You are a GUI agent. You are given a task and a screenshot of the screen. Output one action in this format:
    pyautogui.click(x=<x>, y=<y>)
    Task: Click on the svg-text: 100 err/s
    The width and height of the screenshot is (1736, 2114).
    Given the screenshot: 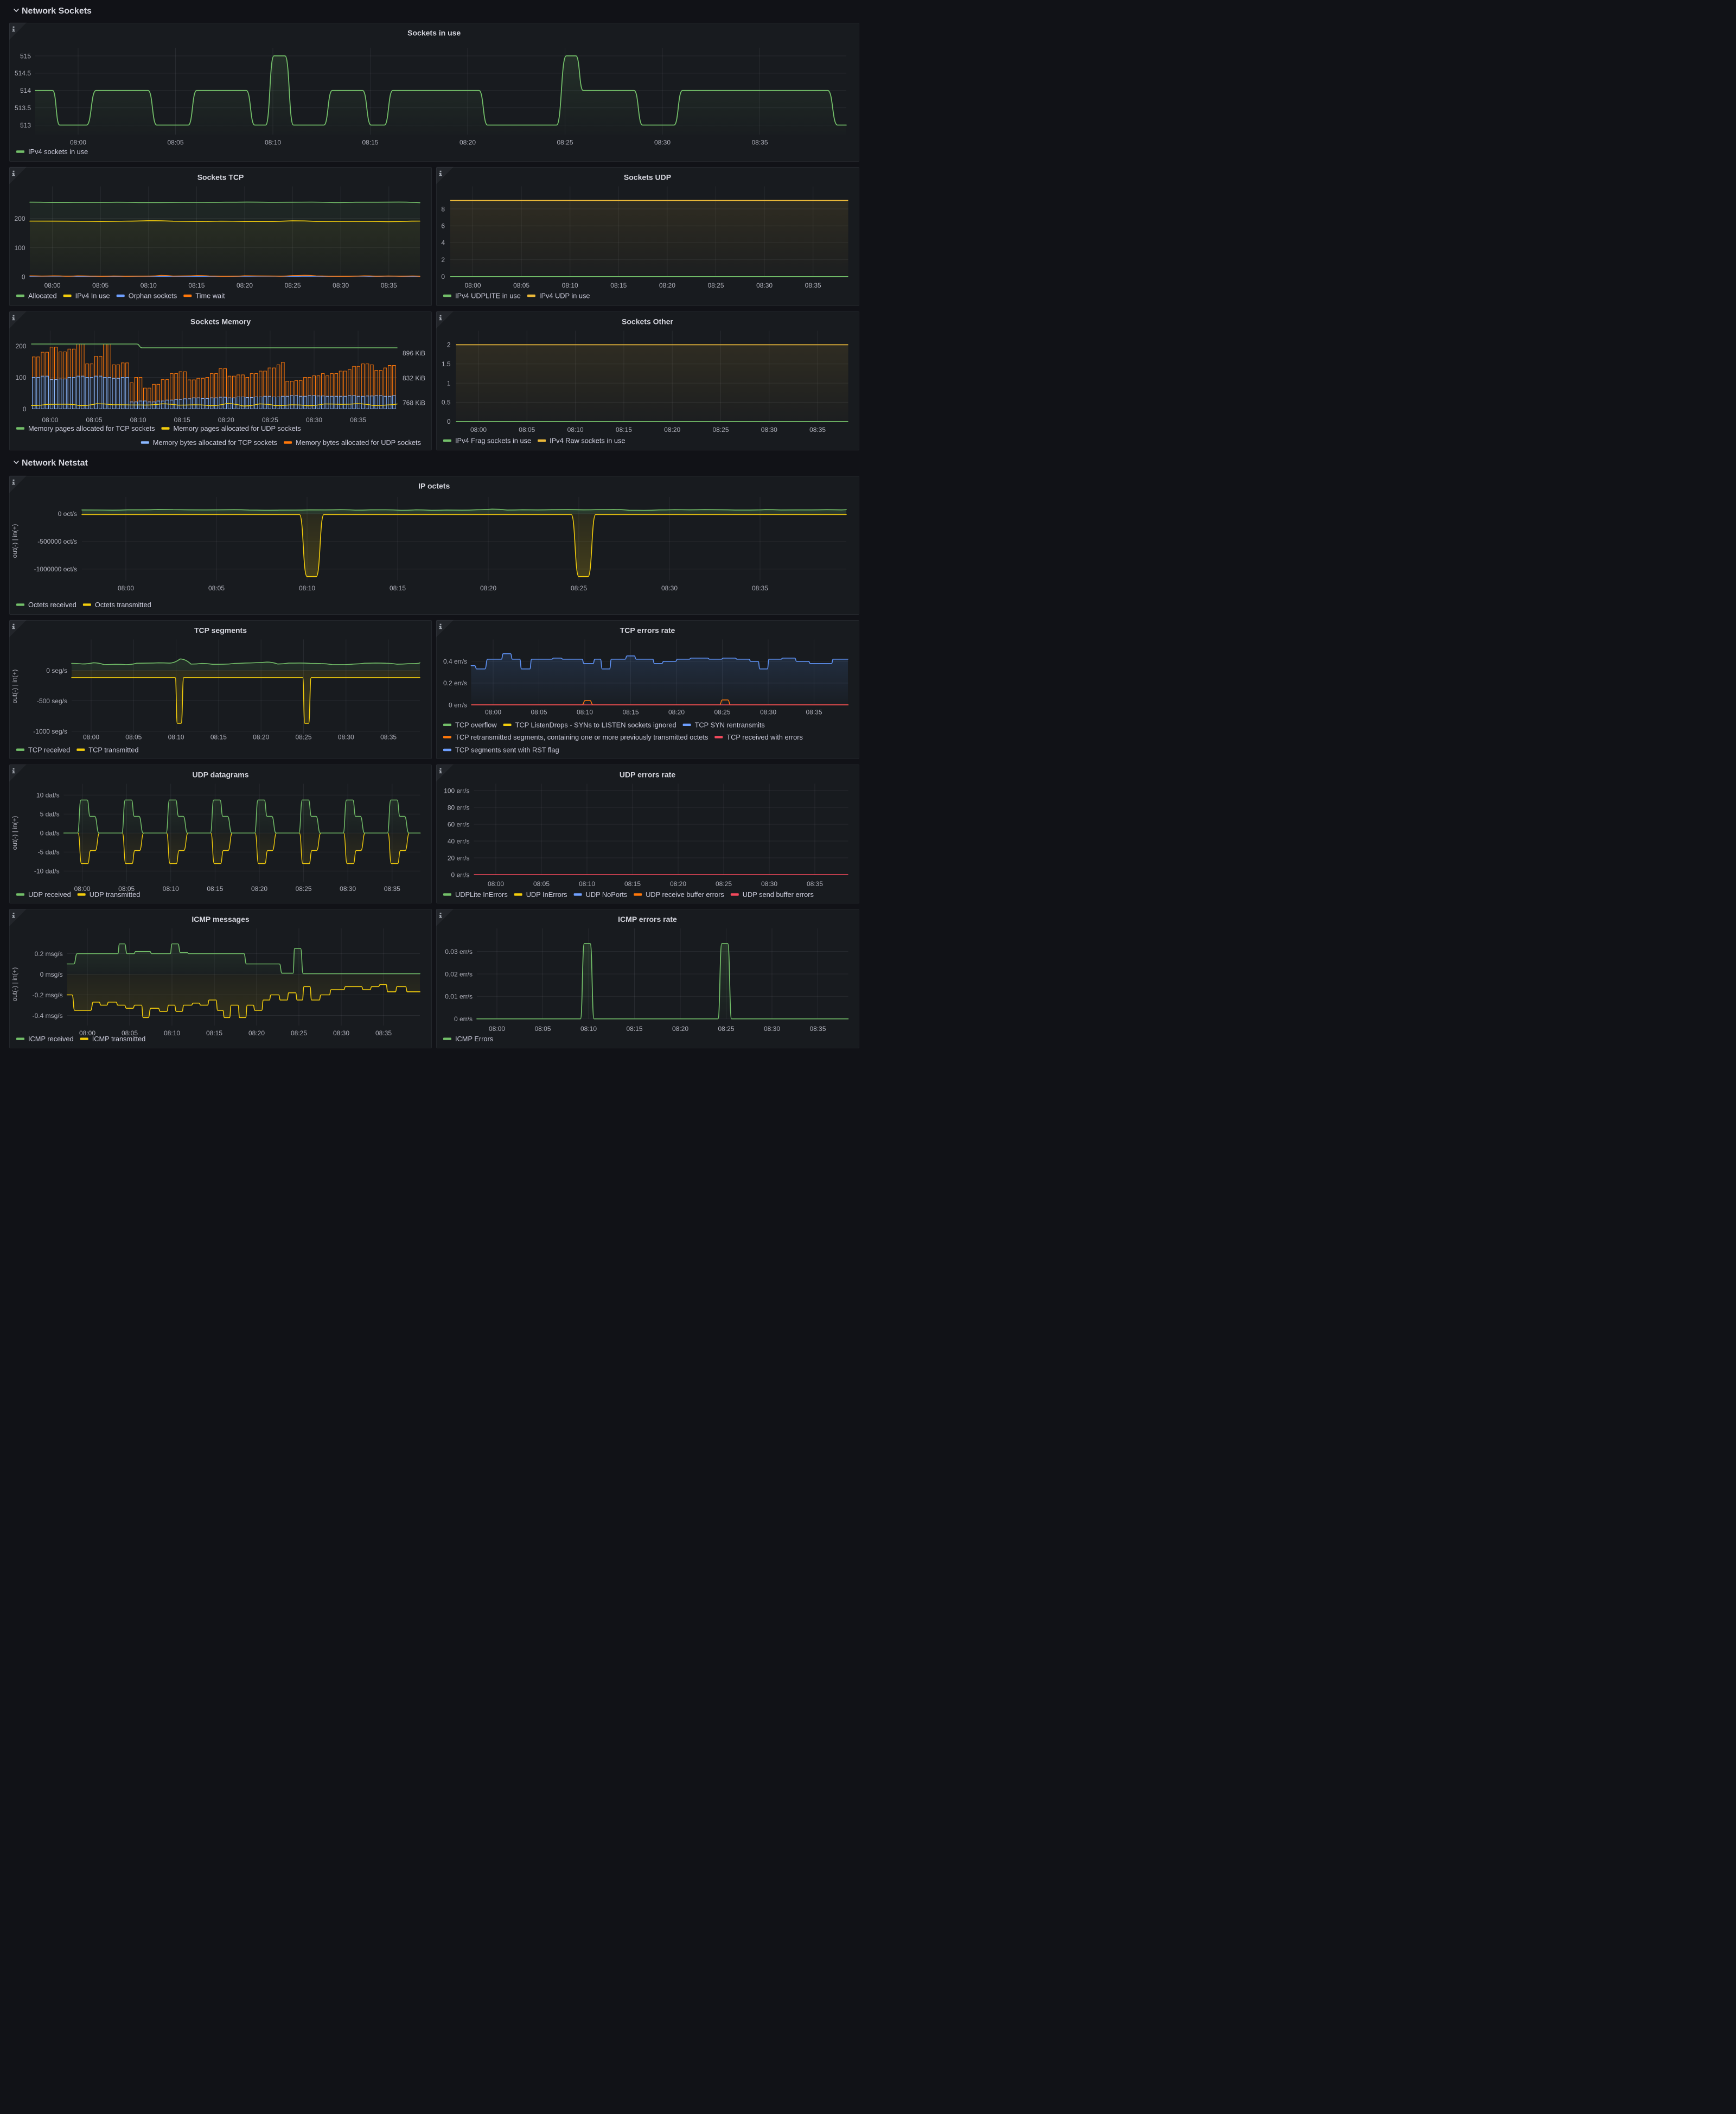 What is the action you would take?
    pyautogui.click(x=456, y=790)
    